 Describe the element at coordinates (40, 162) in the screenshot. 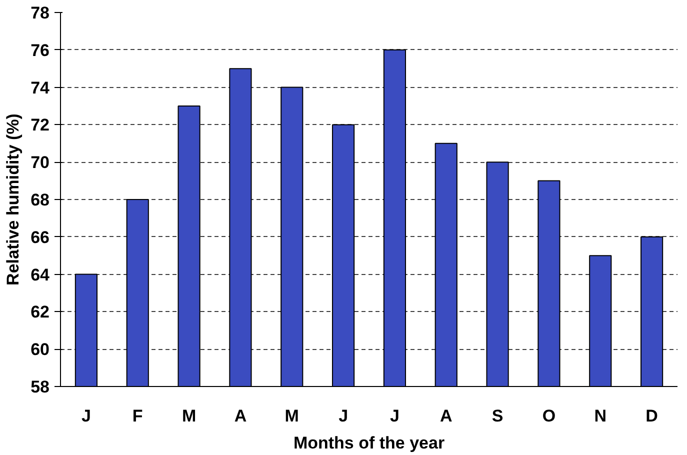

I see `y-tick-label: 70` at that location.